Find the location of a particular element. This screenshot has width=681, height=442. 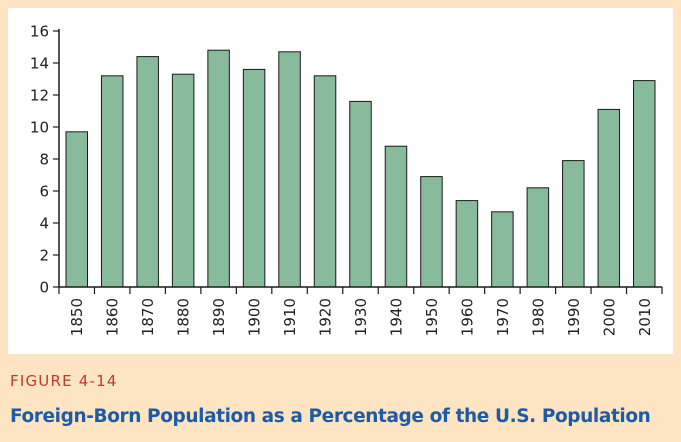

x-tick-label: 1910 is located at coordinates (290, 317).